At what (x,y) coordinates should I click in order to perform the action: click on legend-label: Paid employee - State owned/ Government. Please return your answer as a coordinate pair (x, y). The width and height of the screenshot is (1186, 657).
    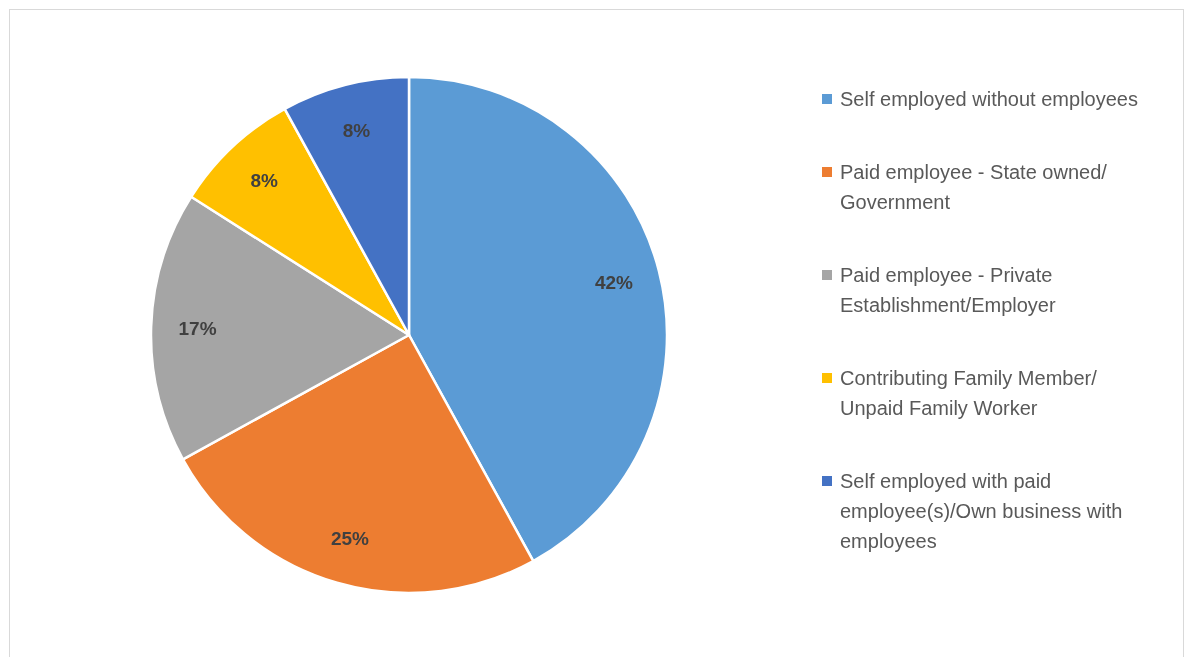
    Looking at the image, I should click on (974, 187).